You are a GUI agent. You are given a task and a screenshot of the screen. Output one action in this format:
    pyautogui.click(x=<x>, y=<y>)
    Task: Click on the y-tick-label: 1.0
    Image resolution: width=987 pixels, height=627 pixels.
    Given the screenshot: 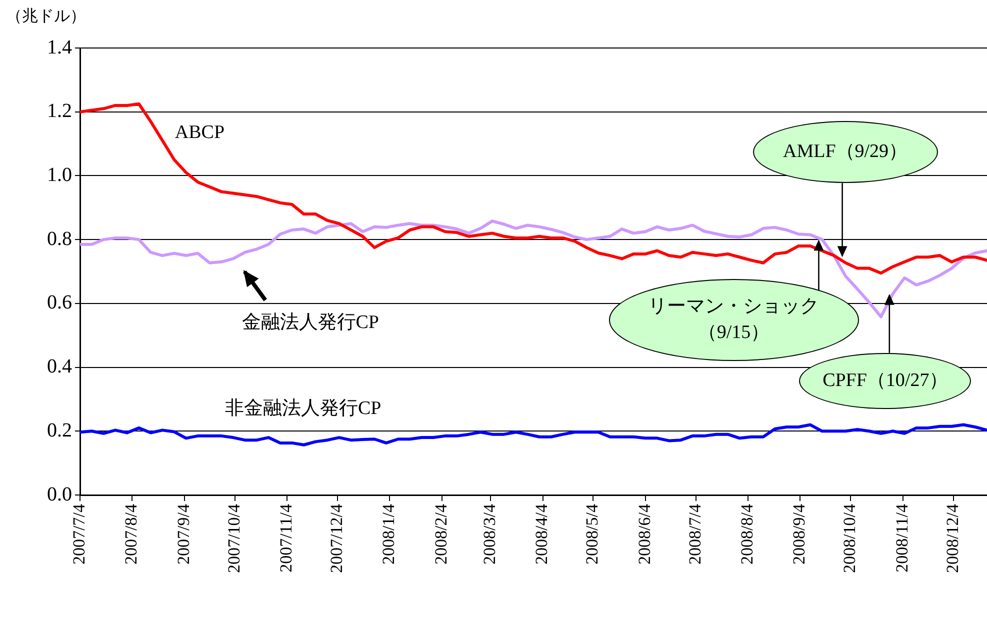 What is the action you would take?
    pyautogui.click(x=59, y=175)
    